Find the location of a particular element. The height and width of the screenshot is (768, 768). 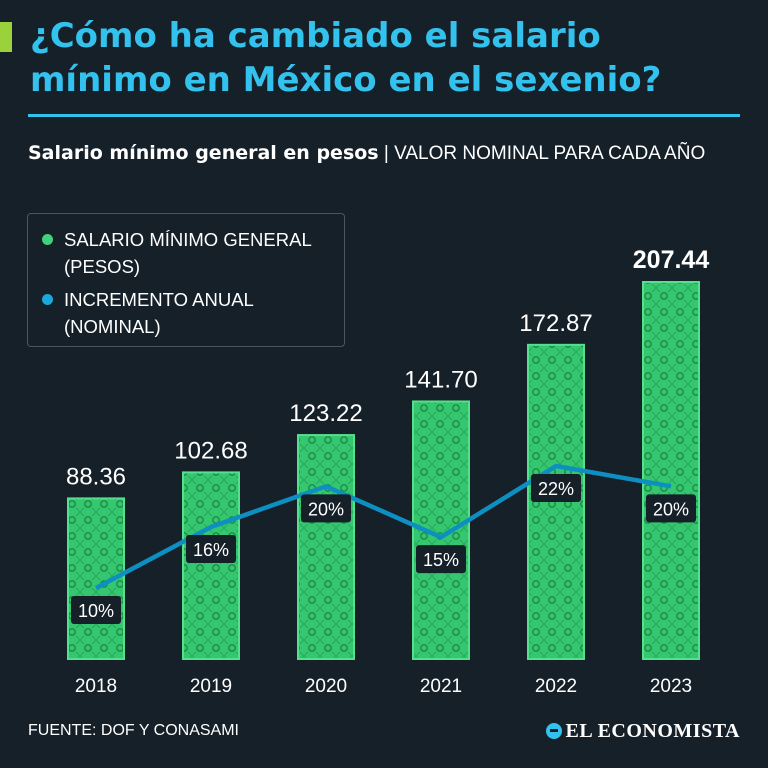

source-note: FUENTE: DOF Y CONASAMI is located at coordinates (133, 730).